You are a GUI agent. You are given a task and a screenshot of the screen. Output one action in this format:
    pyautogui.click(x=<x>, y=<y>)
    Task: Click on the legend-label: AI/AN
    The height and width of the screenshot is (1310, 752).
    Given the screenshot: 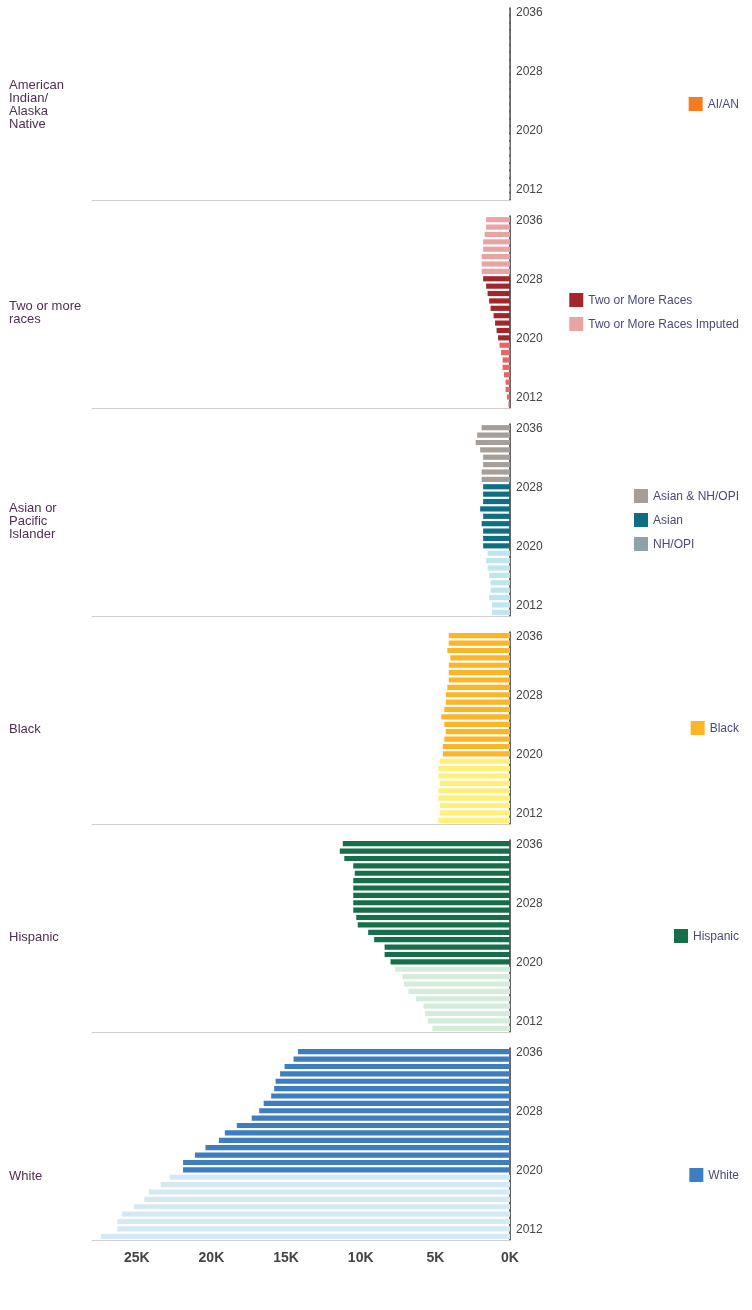 What is the action you would take?
    pyautogui.click(x=723, y=104)
    